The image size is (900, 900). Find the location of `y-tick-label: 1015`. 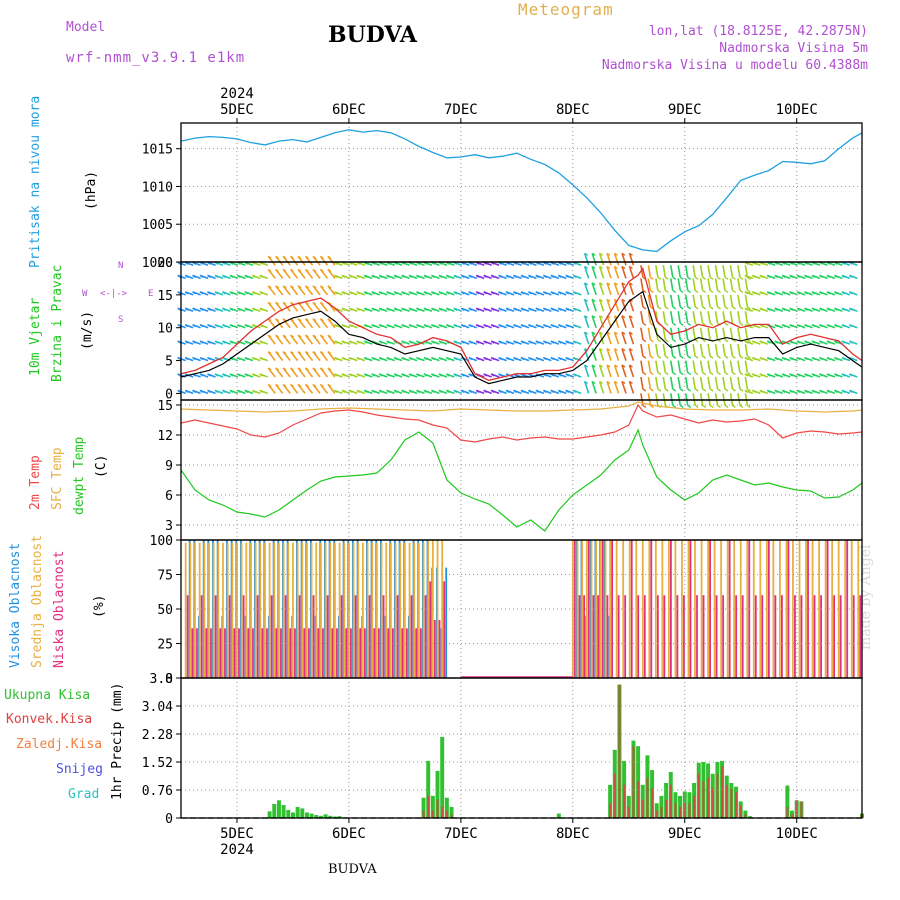

y-tick-label: 1015 is located at coordinates (157, 150).